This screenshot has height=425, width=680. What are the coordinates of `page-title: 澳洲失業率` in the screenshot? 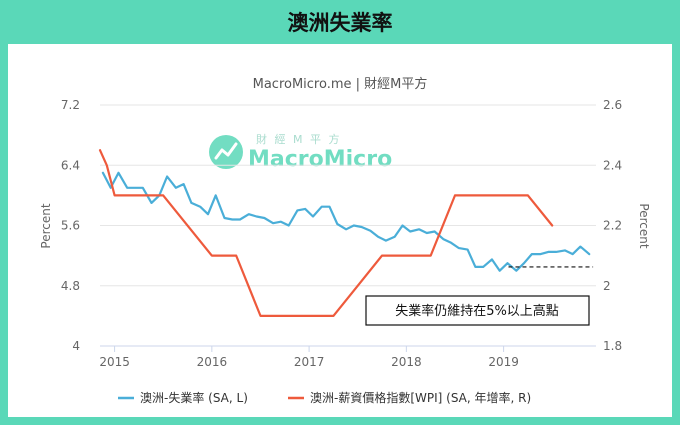 It's located at (340, 23).